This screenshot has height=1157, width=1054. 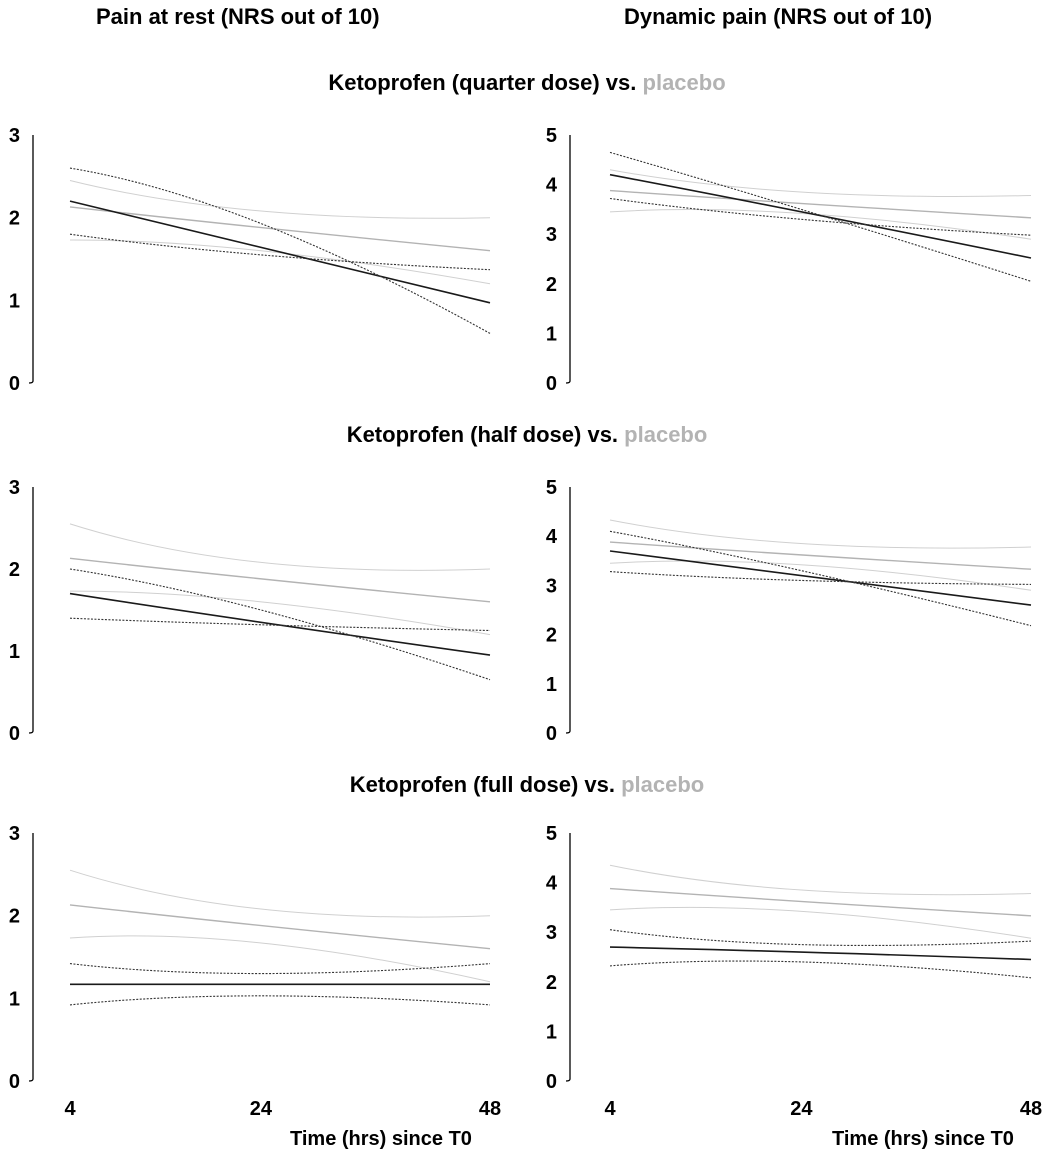 I want to click on panel-dynamic-full: 0 1 2 3 4 5 4 24 48, so click(x=794, y=971).